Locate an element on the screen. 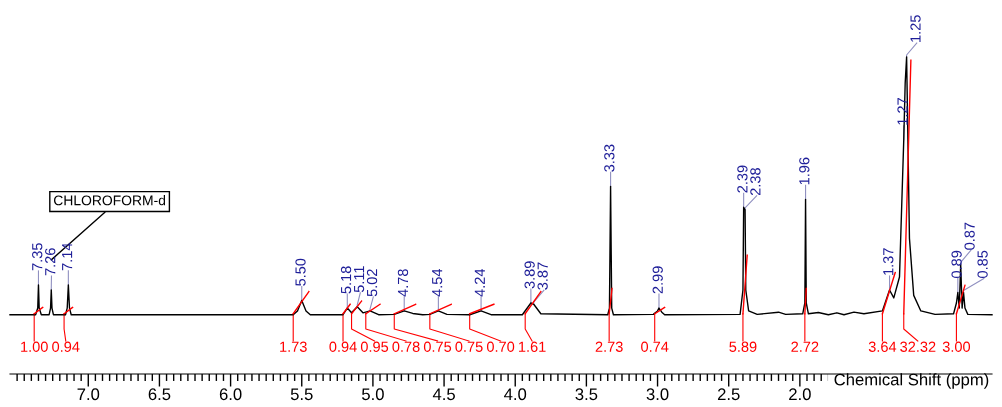 Image resolution: width=1002 pixels, height=407 pixels. x-tick-label: 3.0 is located at coordinates (657, 394).